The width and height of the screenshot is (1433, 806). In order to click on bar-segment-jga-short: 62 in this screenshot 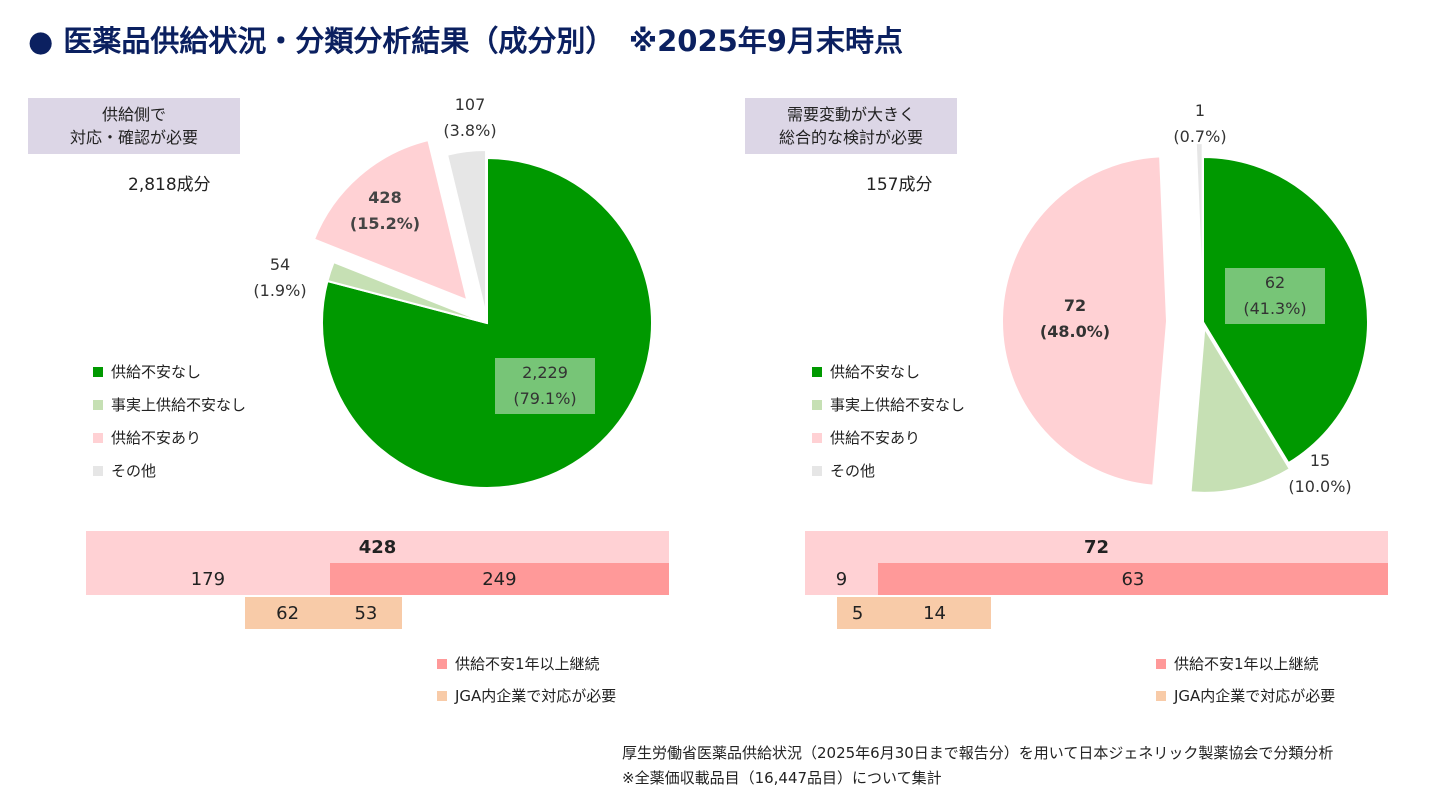, I will do `click(287, 613)`.